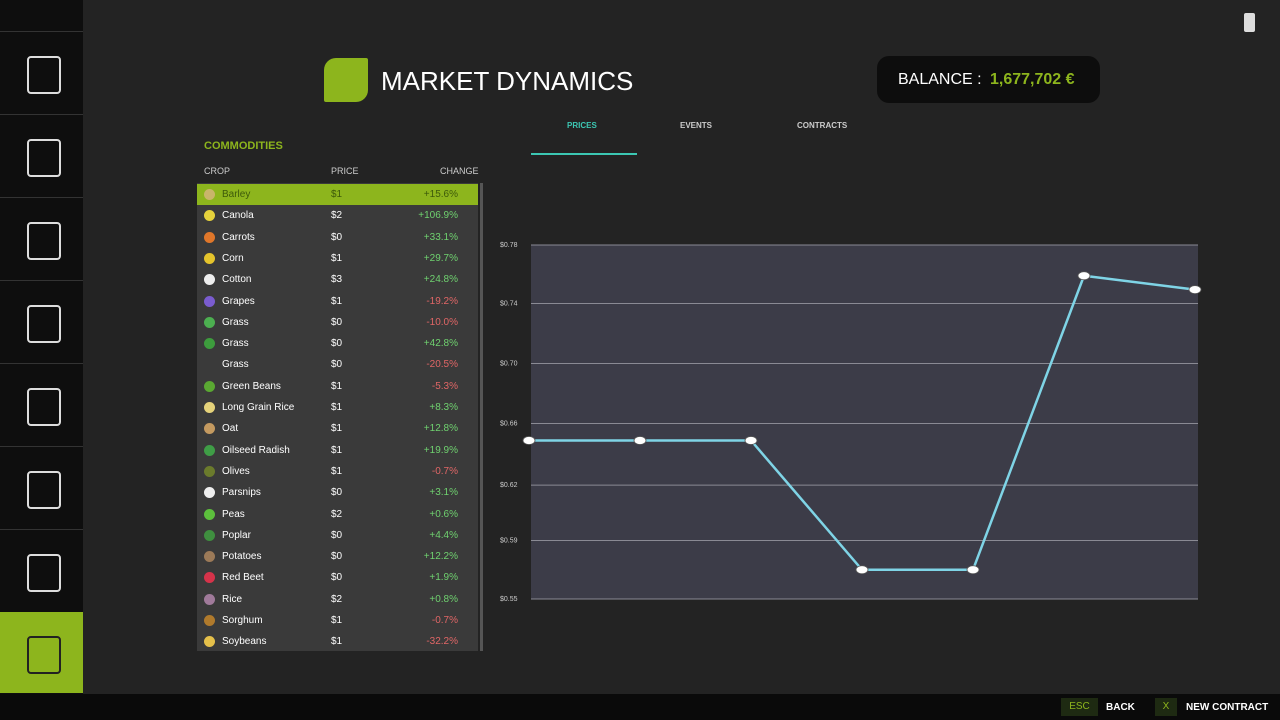 This screenshot has height=720, width=1280. Describe the element at coordinates (438, 216) in the screenshot. I see `crop-change: +106.9%` at that location.